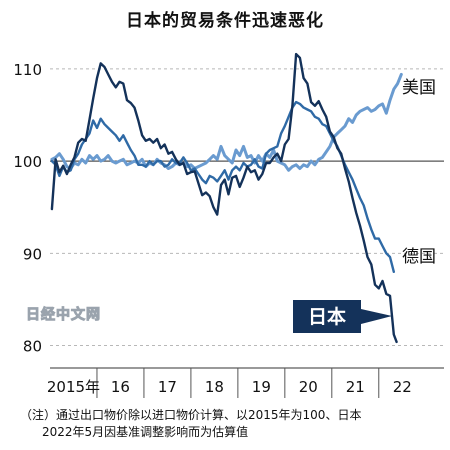 The width and height of the screenshot is (450, 450). What do you see at coordinates (120, 387) in the screenshot?
I see `x-tick-label: 16` at bounding box center [120, 387].